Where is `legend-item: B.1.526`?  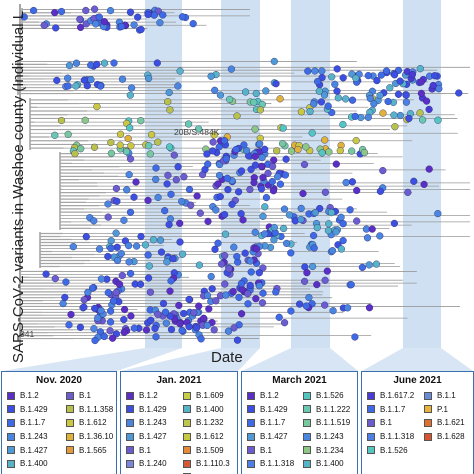
legend-item: B.1.526 is located at coordinates (326, 396).